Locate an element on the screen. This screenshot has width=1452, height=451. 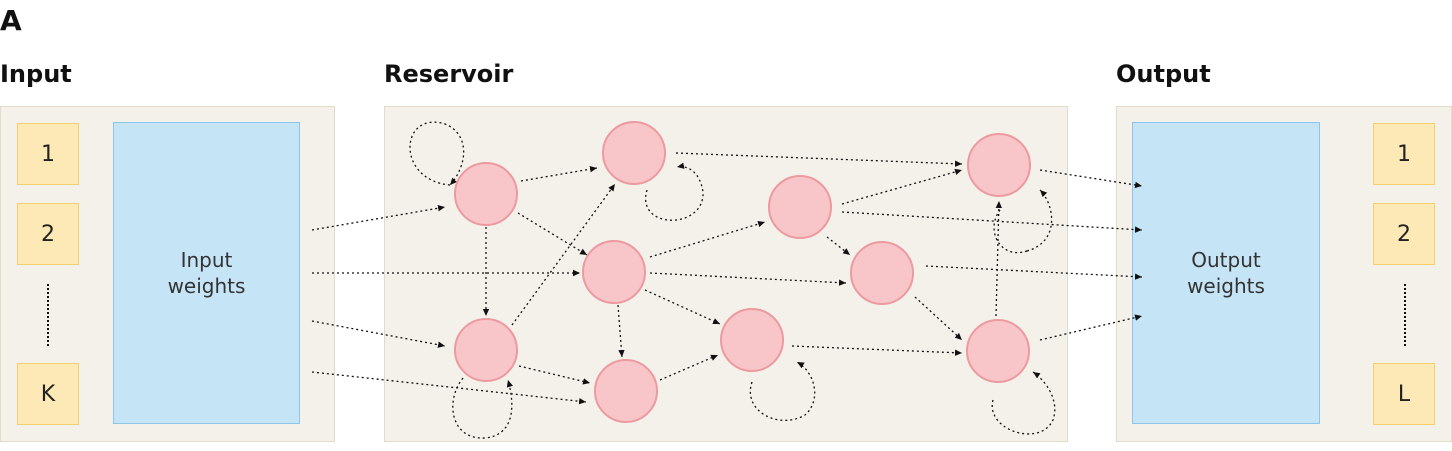
output-ellipsis is located at coordinates (1405, 315).